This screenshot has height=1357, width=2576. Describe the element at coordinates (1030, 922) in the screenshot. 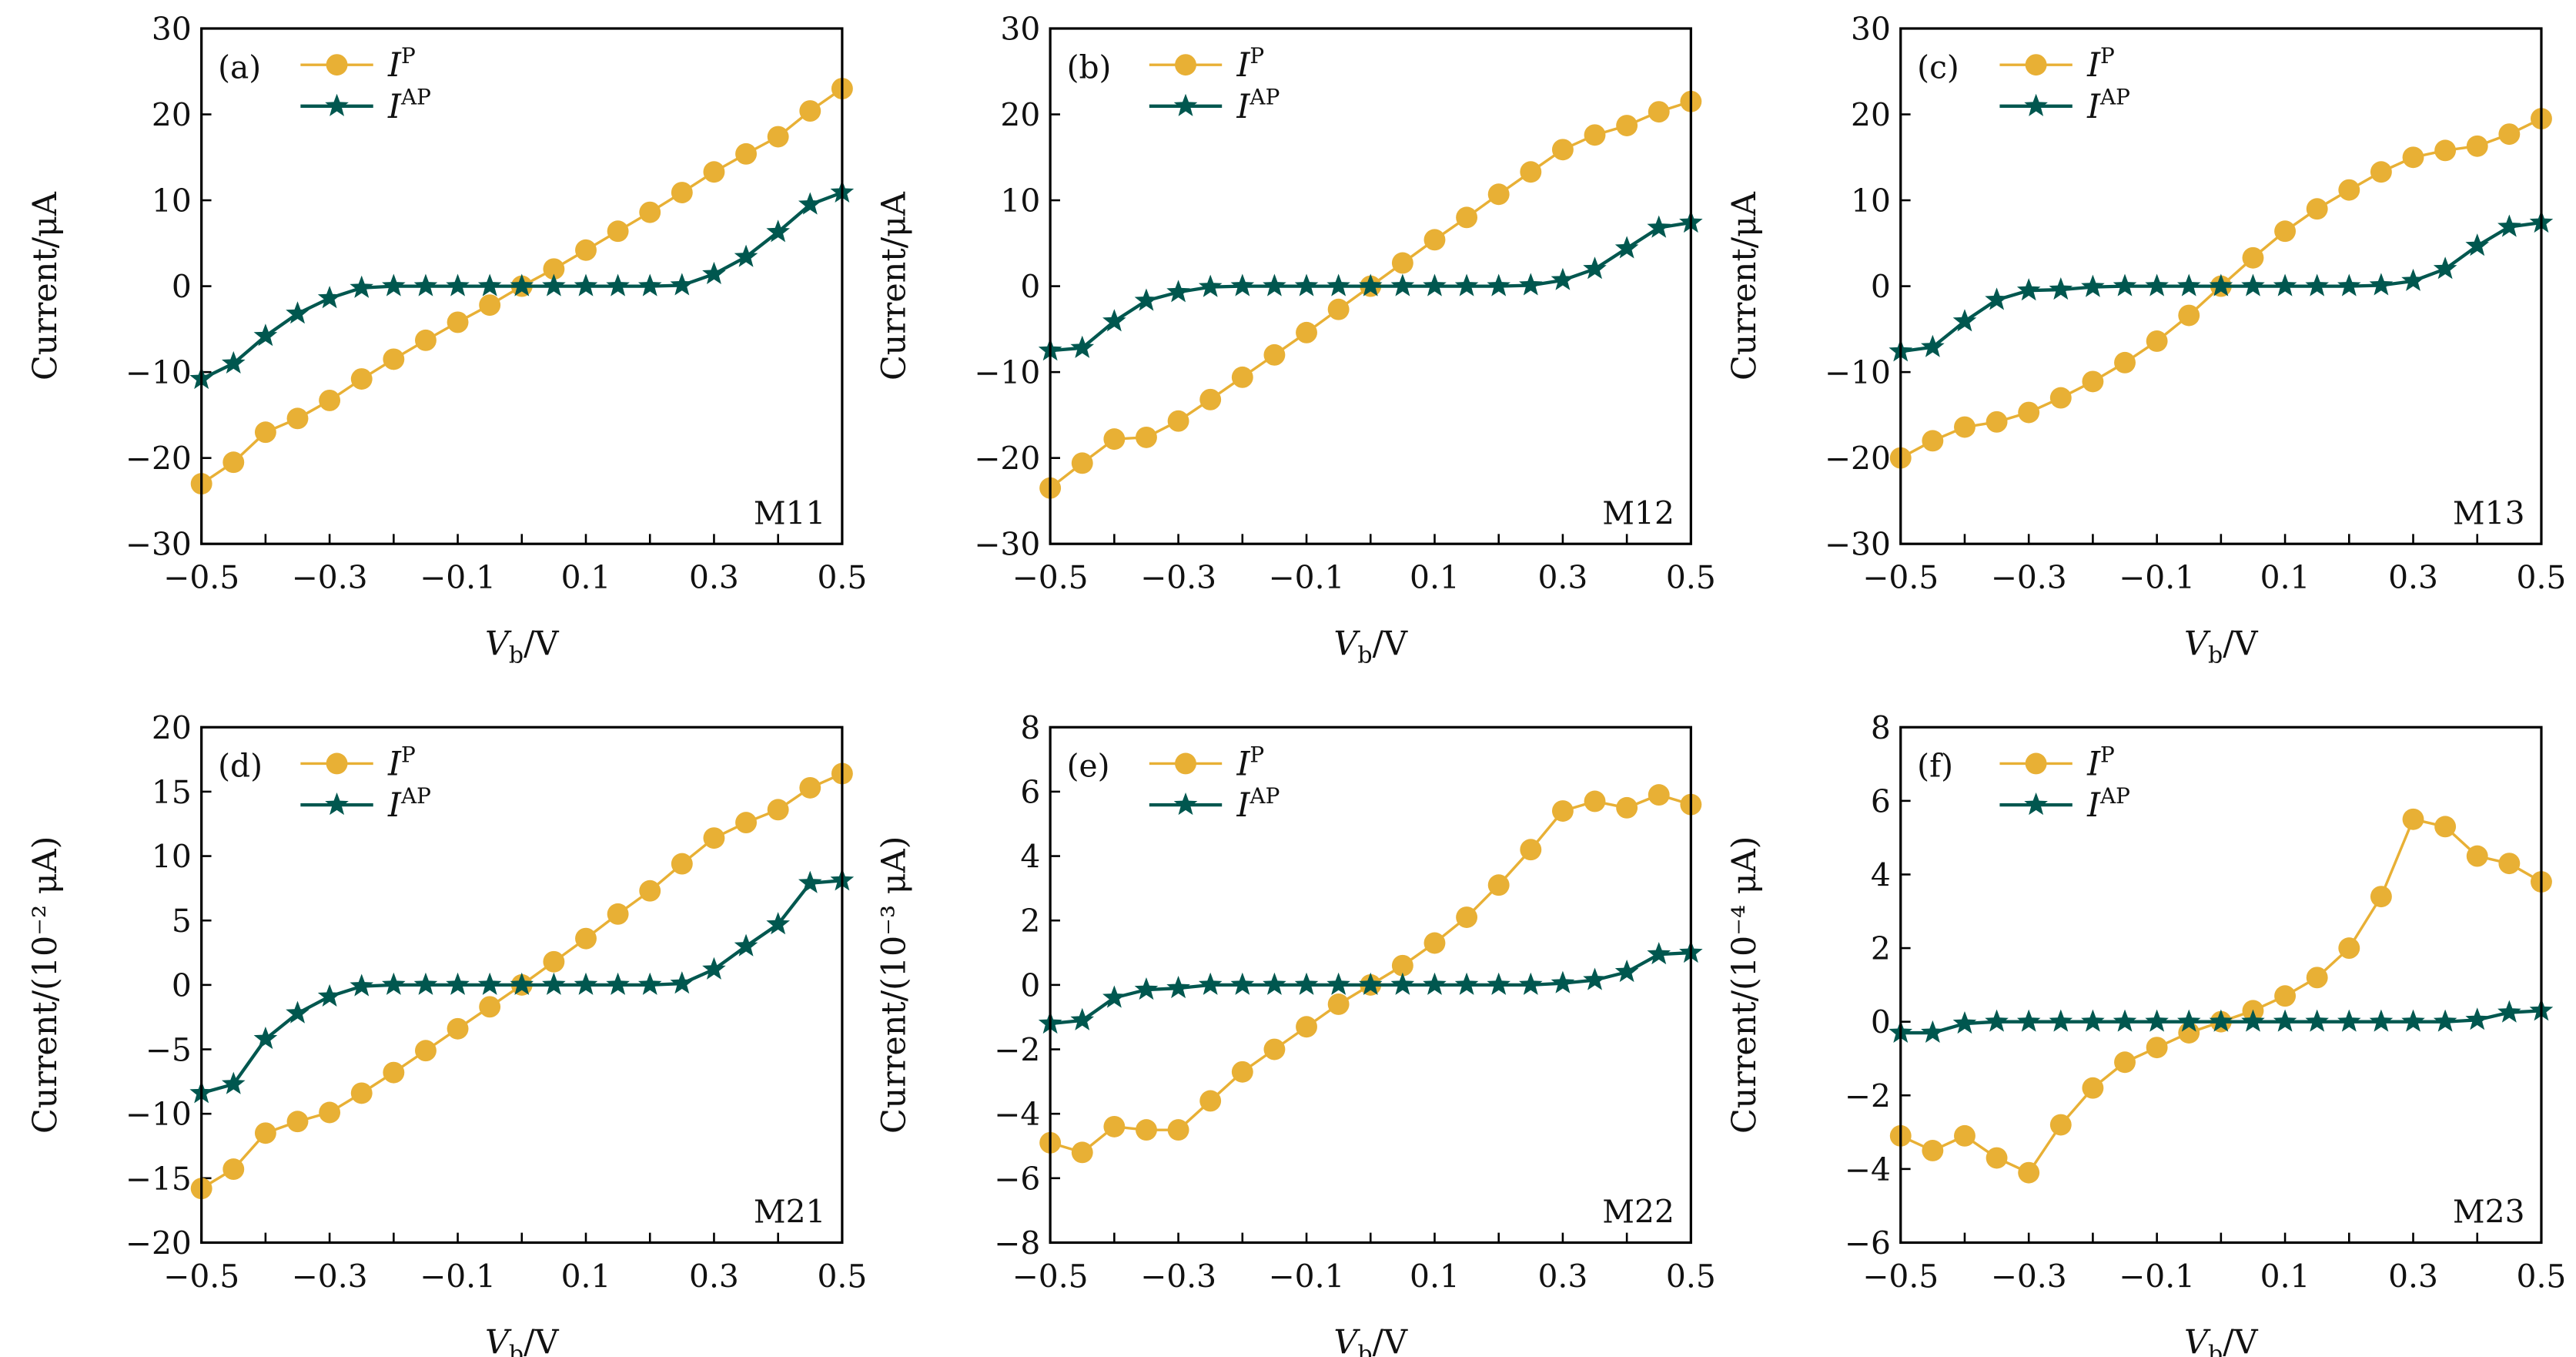

I see `y-tick-label: 2` at that location.